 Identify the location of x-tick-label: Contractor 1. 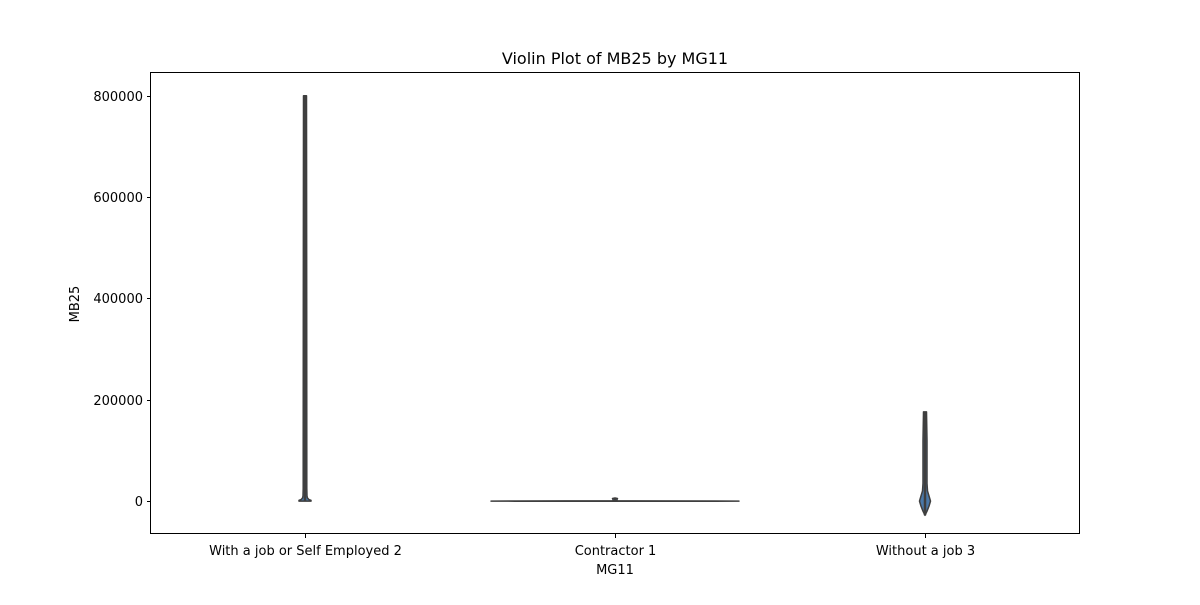
(616, 551).